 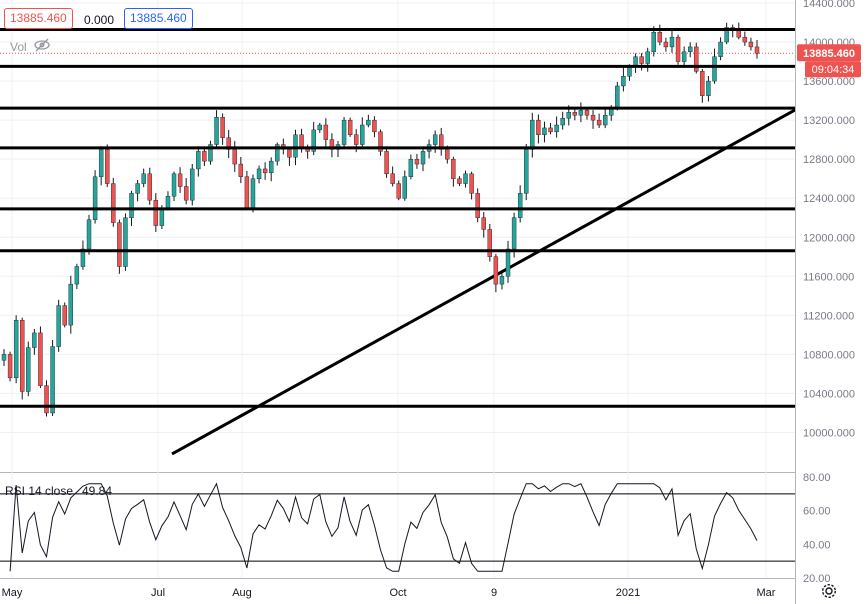 I want to click on gear-icon, so click(x=829, y=591).